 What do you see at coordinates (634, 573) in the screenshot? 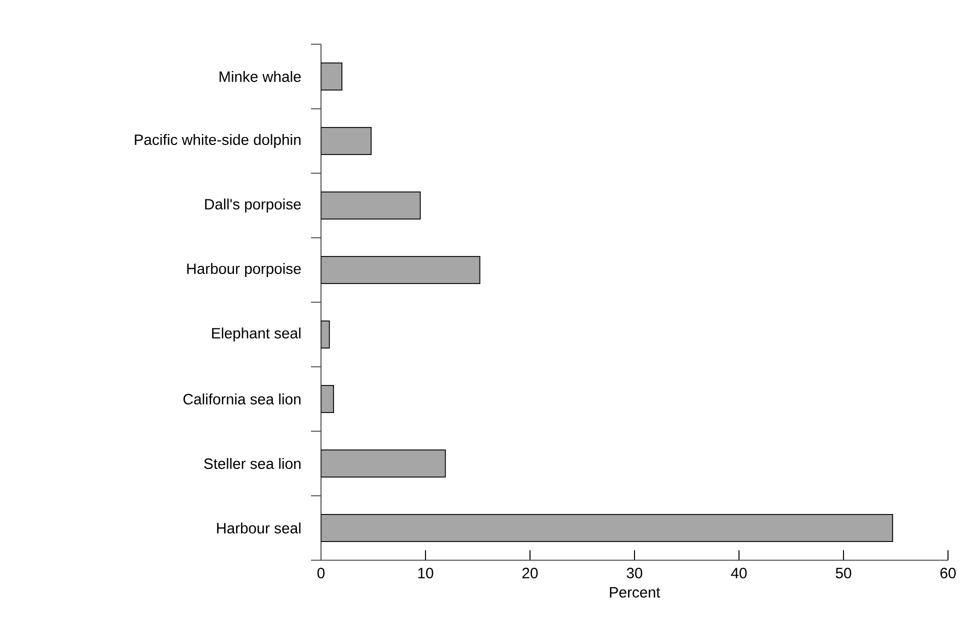
I see `x-tick-label: 30` at bounding box center [634, 573].